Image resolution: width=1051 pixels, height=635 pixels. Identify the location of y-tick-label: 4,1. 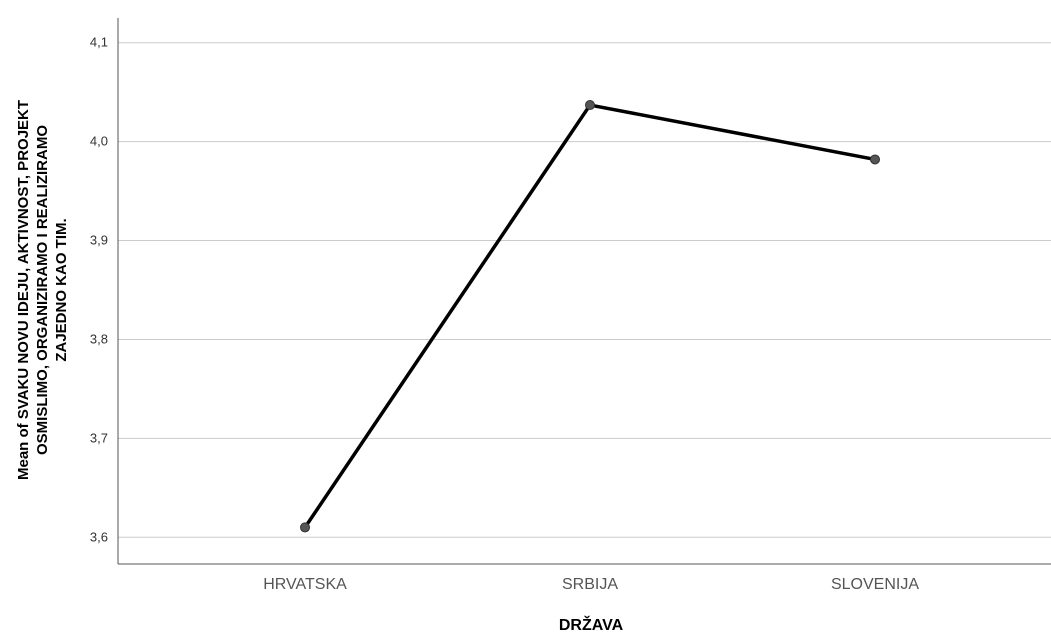
(99, 42).